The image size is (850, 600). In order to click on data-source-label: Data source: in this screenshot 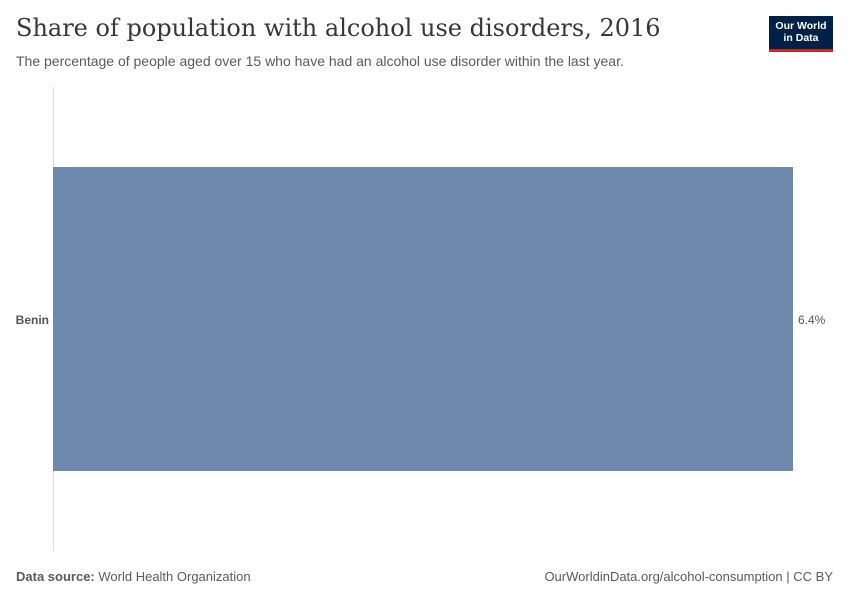, I will do `click(55, 576)`.